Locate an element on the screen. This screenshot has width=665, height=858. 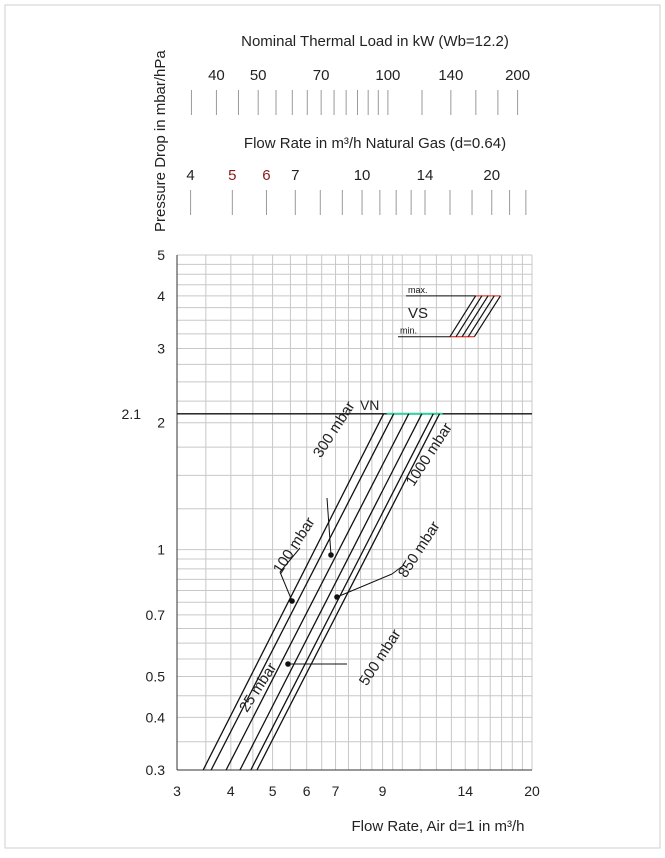
top-scale-2-label: 6 is located at coordinates (266, 175).